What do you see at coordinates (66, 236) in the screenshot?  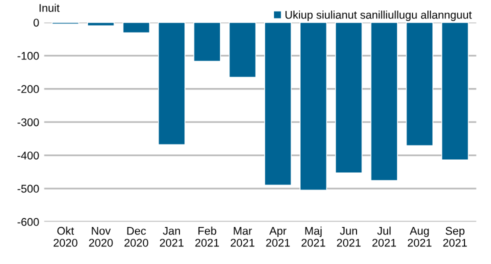 I see `x-tick-label: Okt 2020` at bounding box center [66, 236].